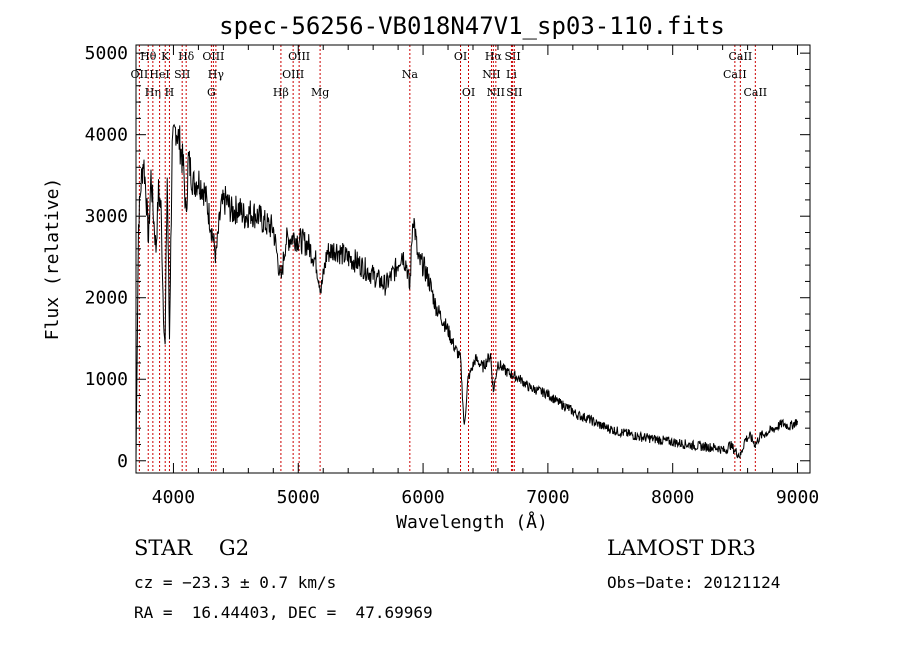 The width and height of the screenshot is (900, 649). Describe the element at coordinates (496, 92) in the screenshot. I see `line-marker-label-20: NII` at that location.